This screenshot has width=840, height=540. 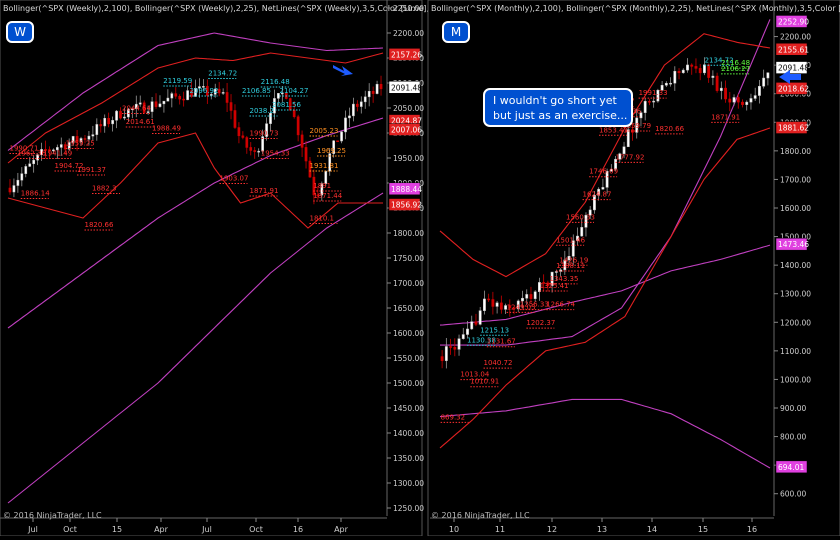 I want to click on monthly-time-axis: 10 11 12 13 14 15 16, so click(x=602, y=525).